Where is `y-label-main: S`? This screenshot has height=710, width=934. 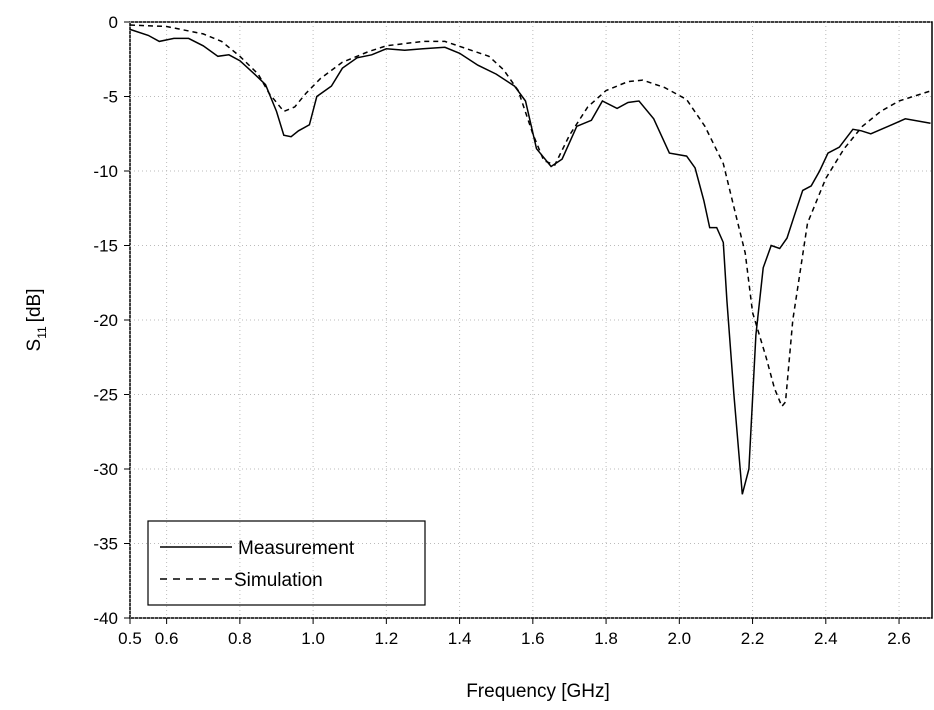
y-label-main: S is located at coordinates (34, 345).